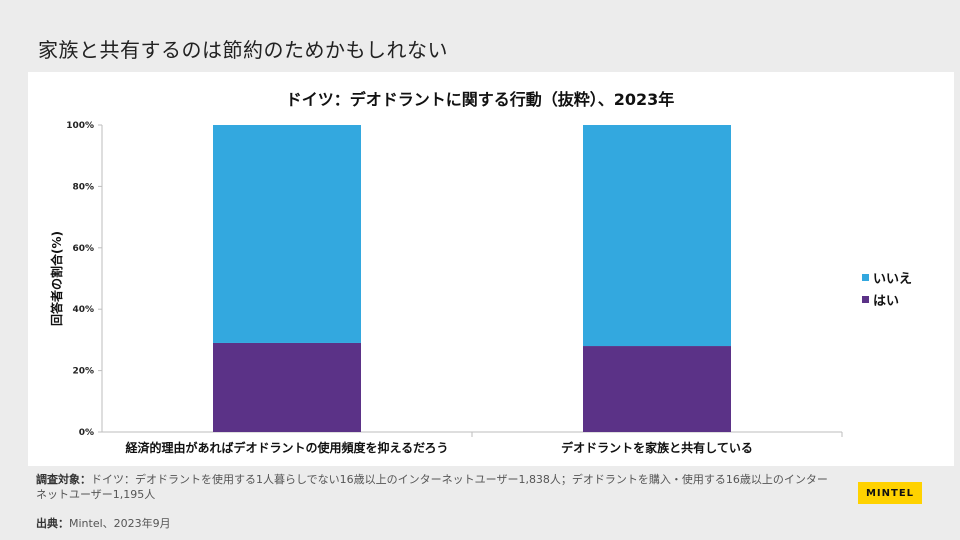  What do you see at coordinates (893, 279) in the screenshot?
I see `legend-label: いいえ` at bounding box center [893, 279].